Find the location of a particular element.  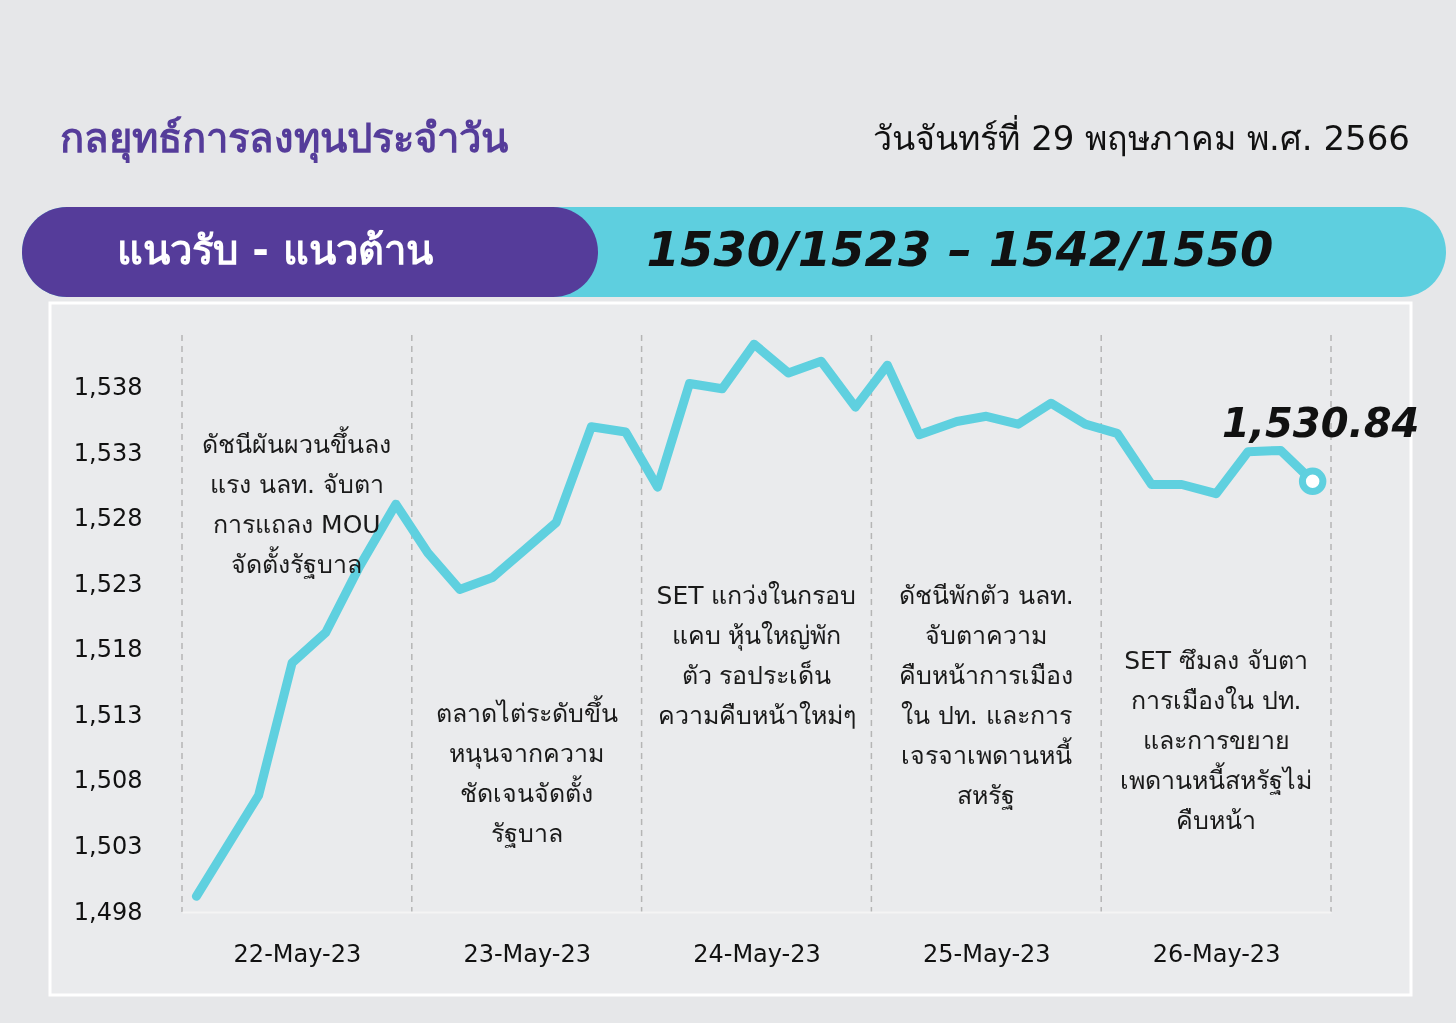

text: 1530/1523 – 1542/1550 is located at coordinates (960, 249).